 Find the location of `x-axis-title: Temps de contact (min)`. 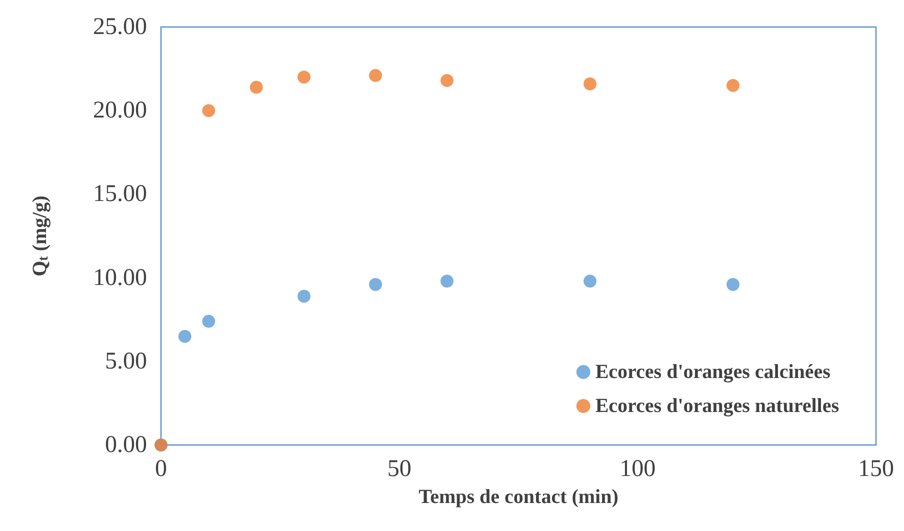

x-axis-title: Temps de contact (min) is located at coordinates (518, 497).